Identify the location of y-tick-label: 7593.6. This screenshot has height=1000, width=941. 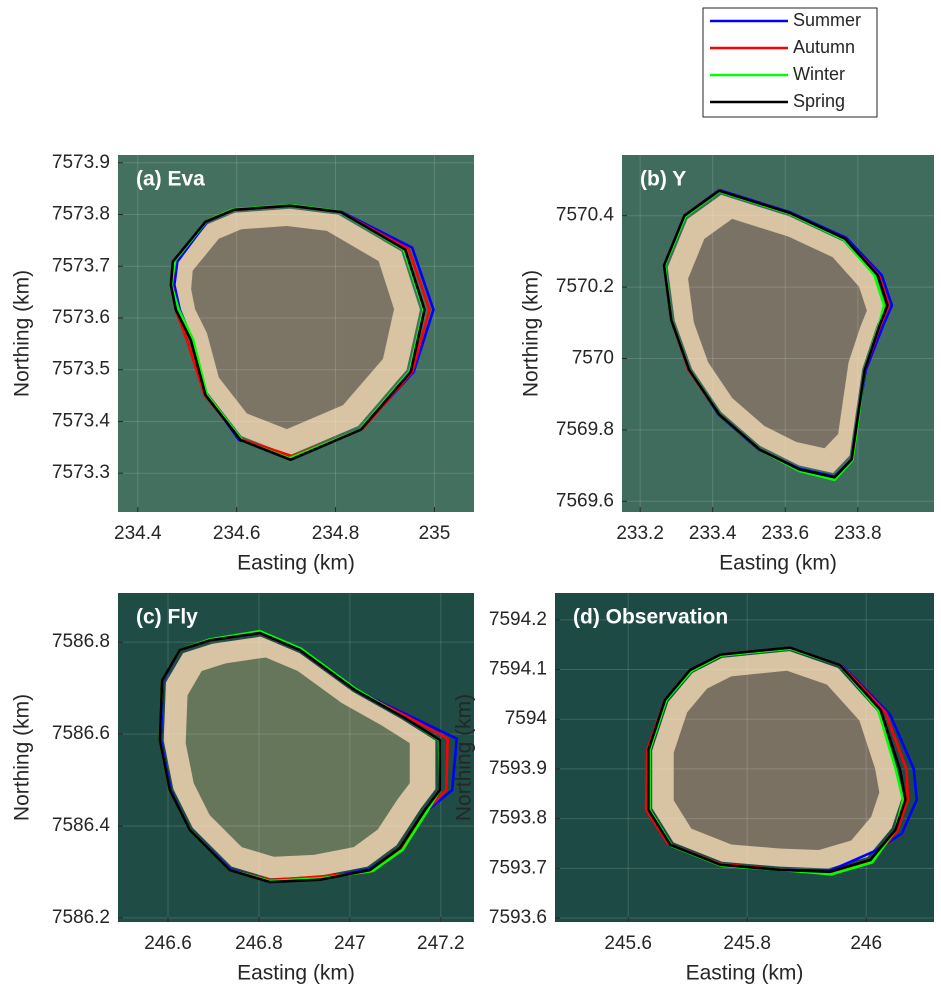
(518, 917).